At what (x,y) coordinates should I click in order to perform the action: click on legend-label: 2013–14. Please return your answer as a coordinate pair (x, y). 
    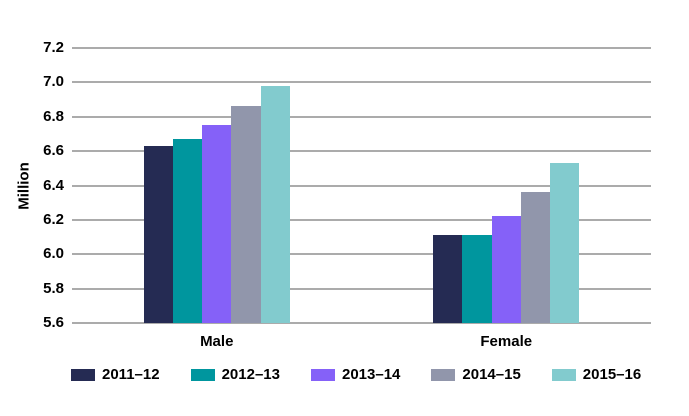
    Looking at the image, I should click on (371, 374).